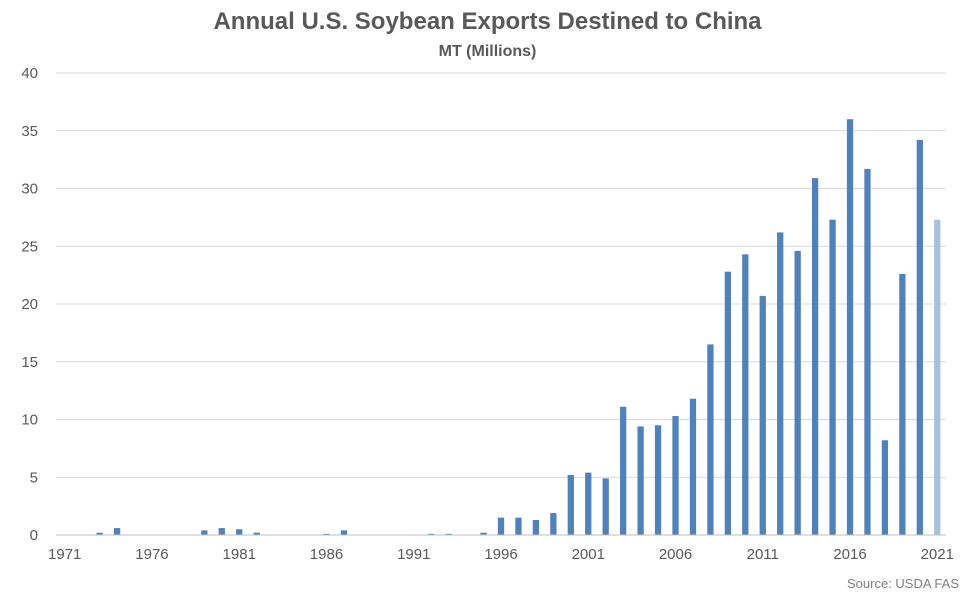 This screenshot has width=975, height=601. What do you see at coordinates (64, 554) in the screenshot?
I see `x-tick-label: 1971` at bounding box center [64, 554].